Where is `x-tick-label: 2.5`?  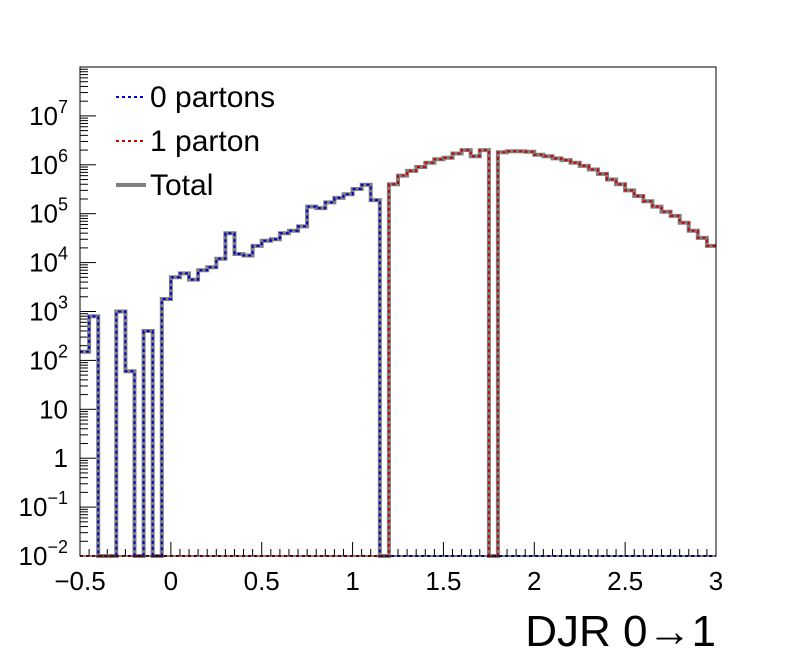
x-tick-label: 2.5 is located at coordinates (625, 581).